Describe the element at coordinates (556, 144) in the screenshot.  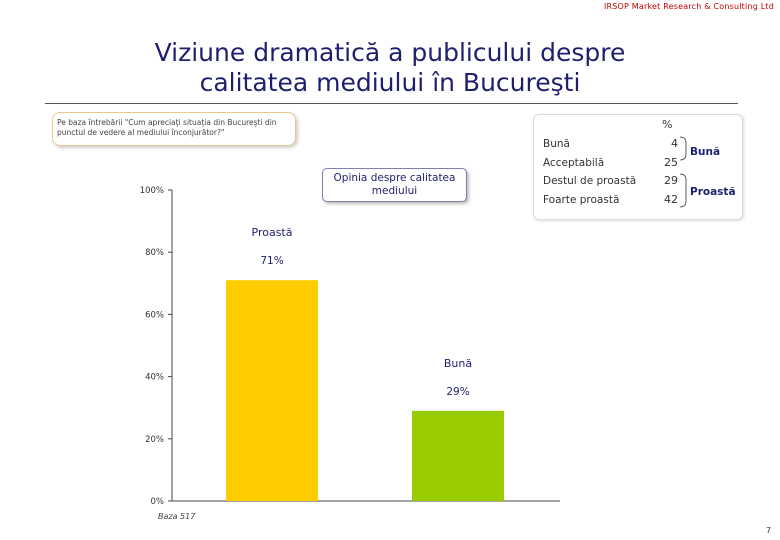
I see `legend-label-buna: Bună` at that location.